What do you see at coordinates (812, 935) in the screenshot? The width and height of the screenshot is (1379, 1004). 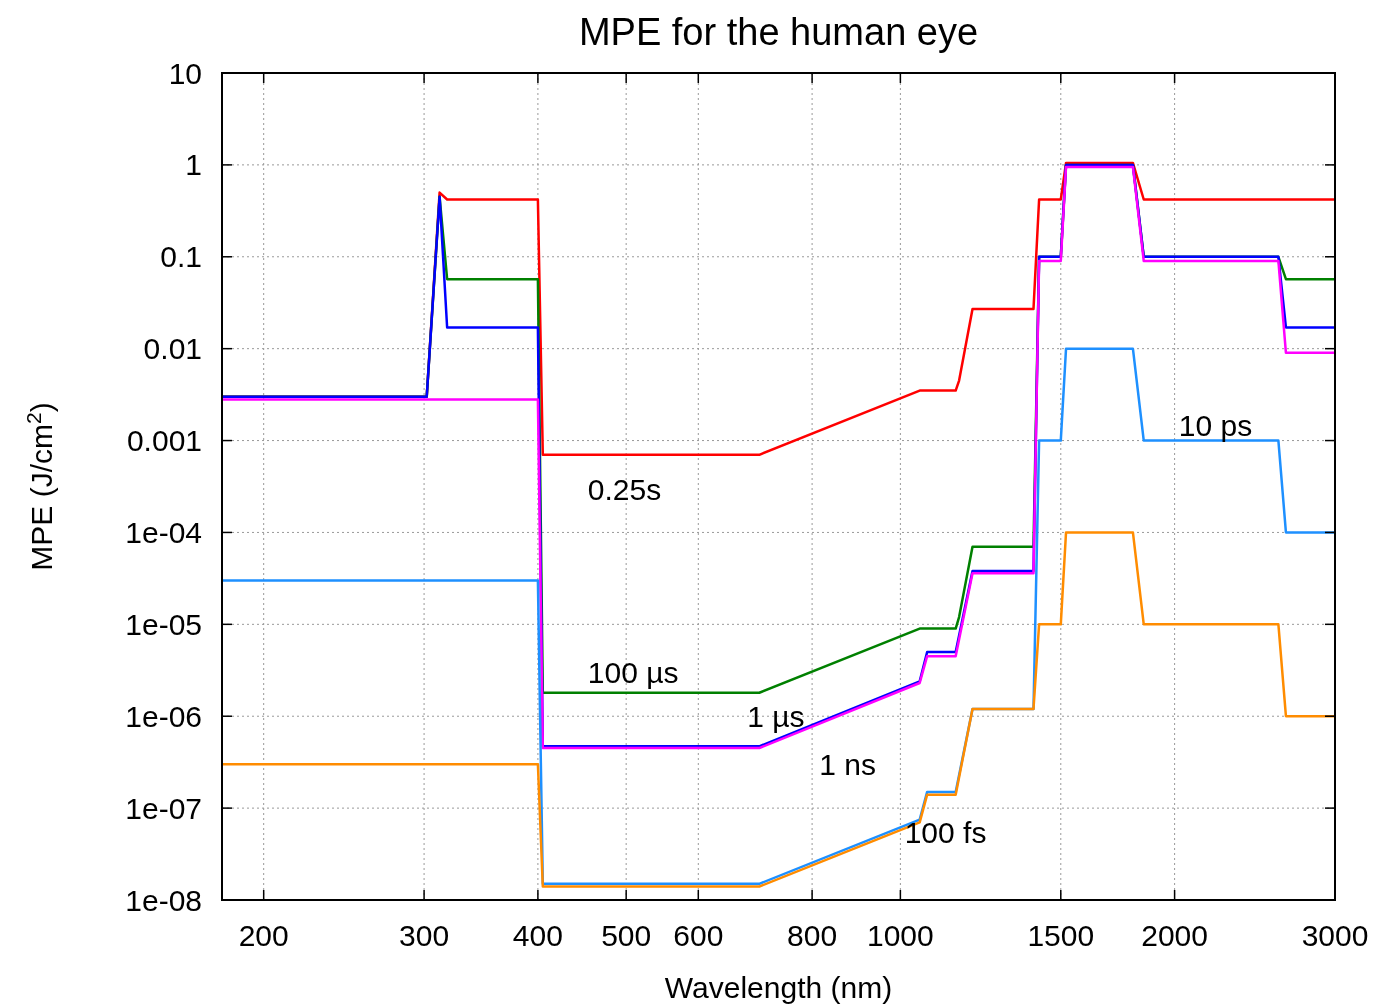 I see `x-tick-label: 800` at bounding box center [812, 935].